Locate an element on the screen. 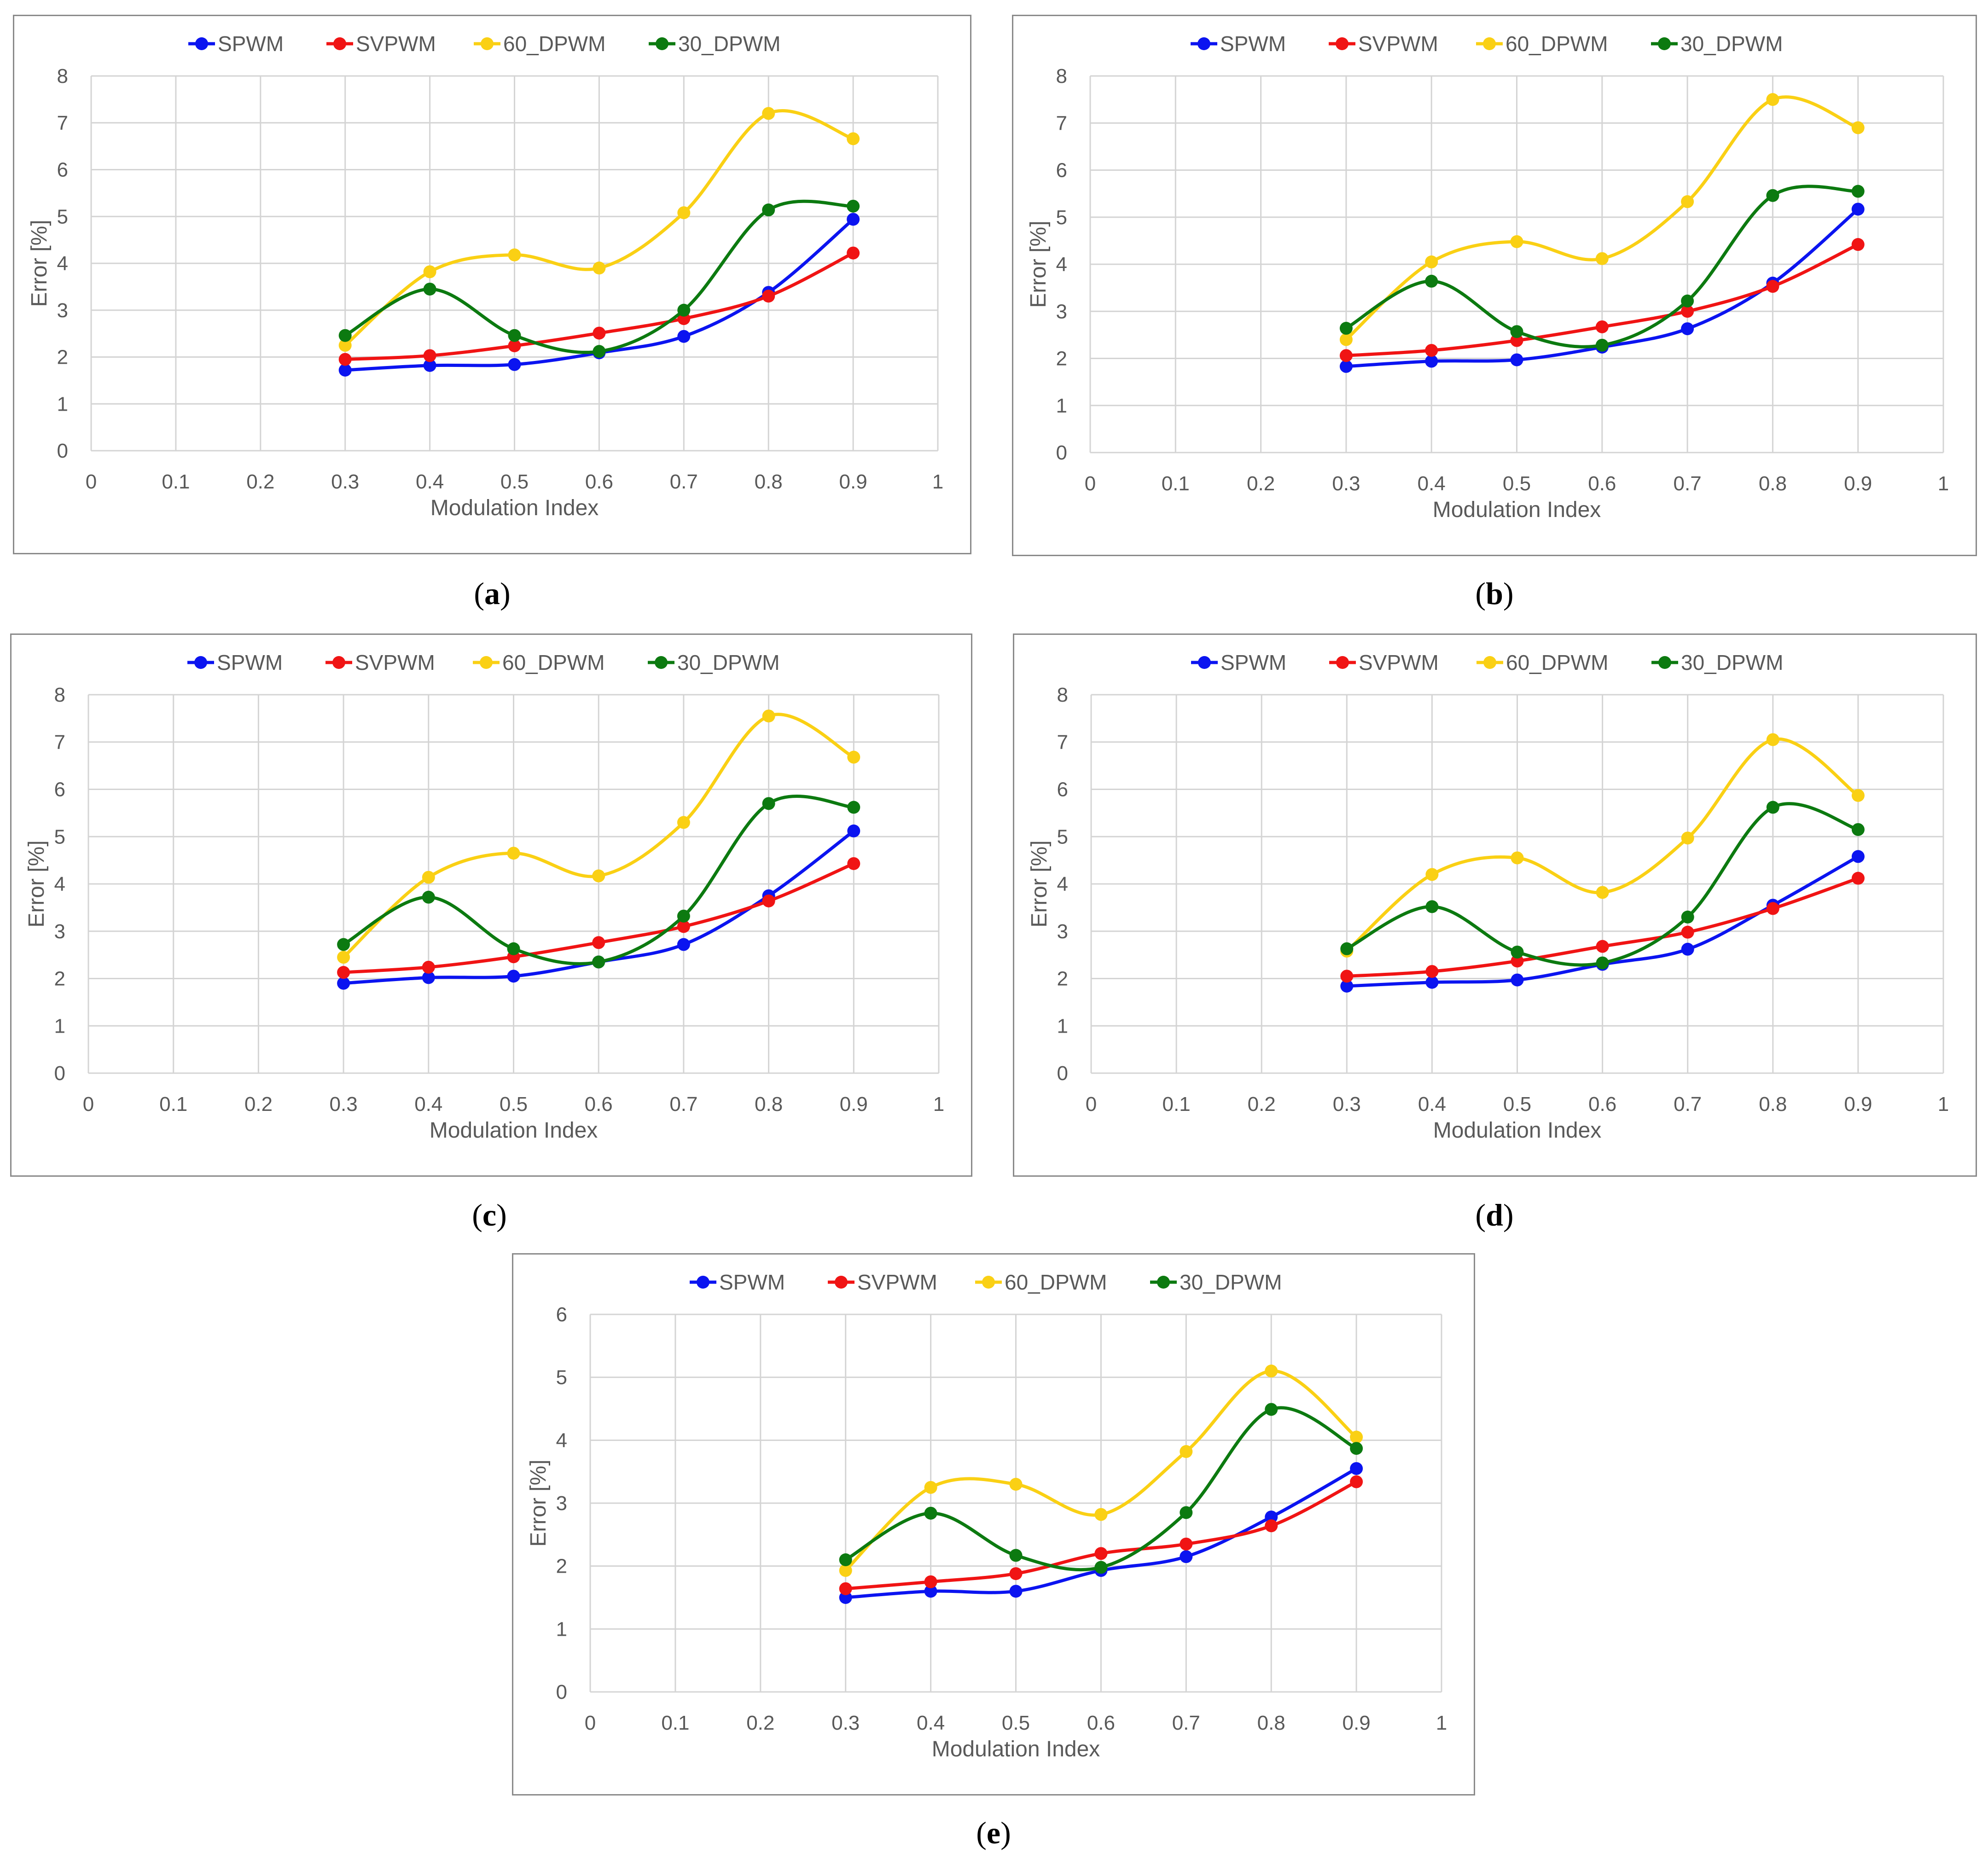 This screenshot has width=1988, height=1871. legend-marker-e-30-dpwm is located at coordinates (1163, 1282).